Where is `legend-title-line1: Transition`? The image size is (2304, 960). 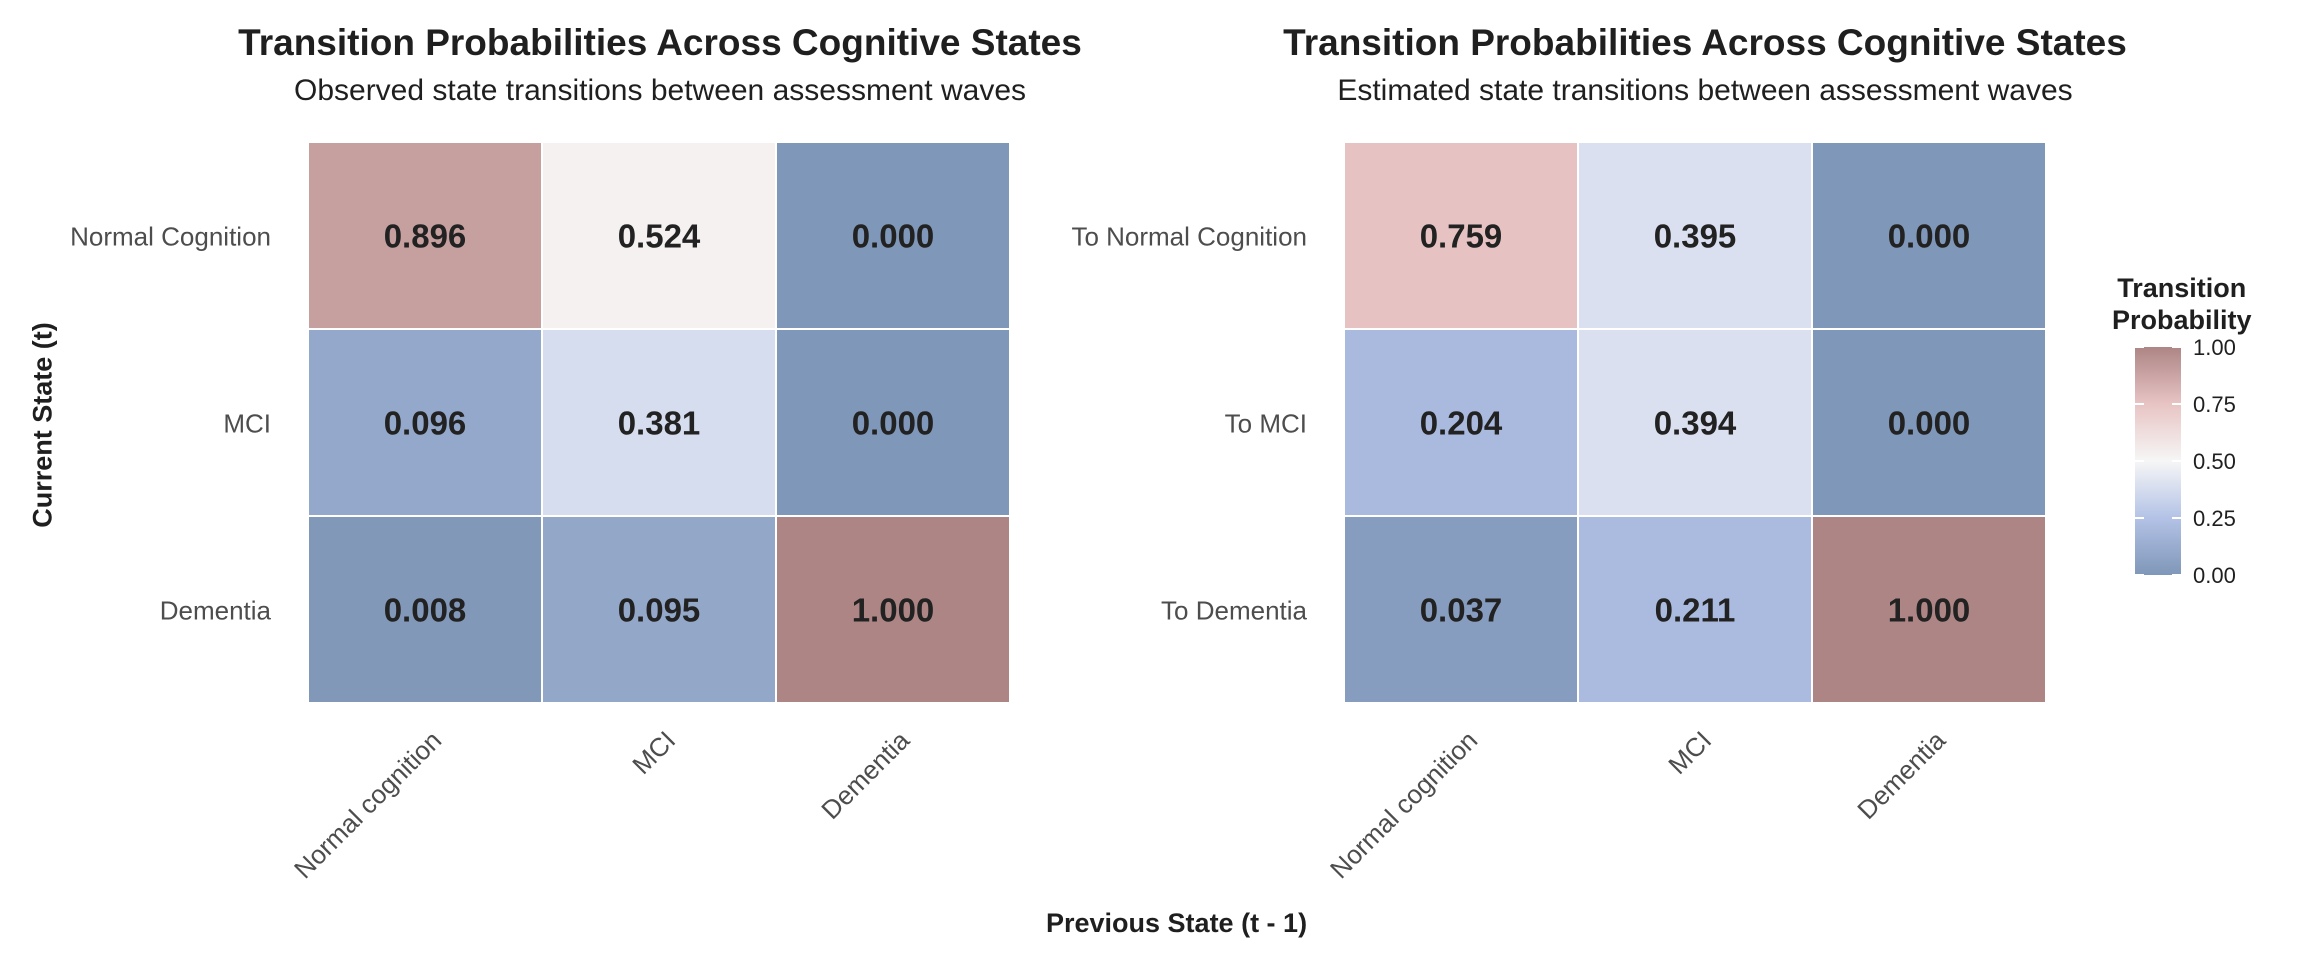
legend-title-line1: Transition is located at coordinates (2182, 288).